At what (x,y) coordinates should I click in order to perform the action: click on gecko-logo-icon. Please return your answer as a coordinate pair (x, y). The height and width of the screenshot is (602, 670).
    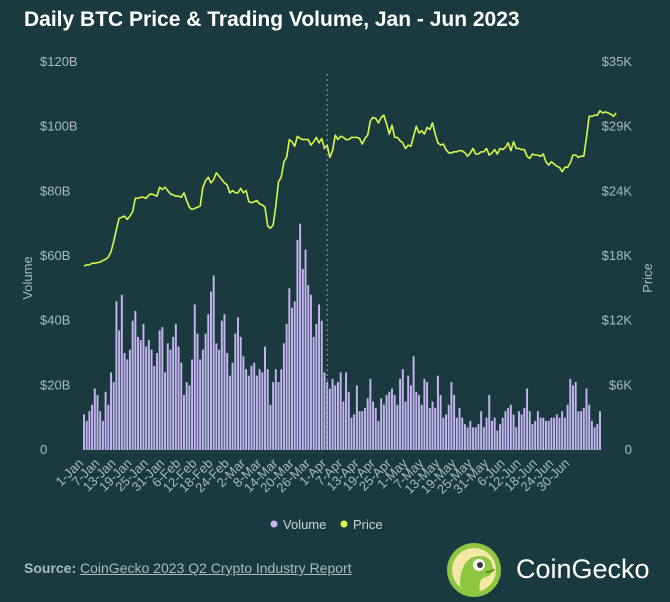
    Looking at the image, I should click on (474, 570).